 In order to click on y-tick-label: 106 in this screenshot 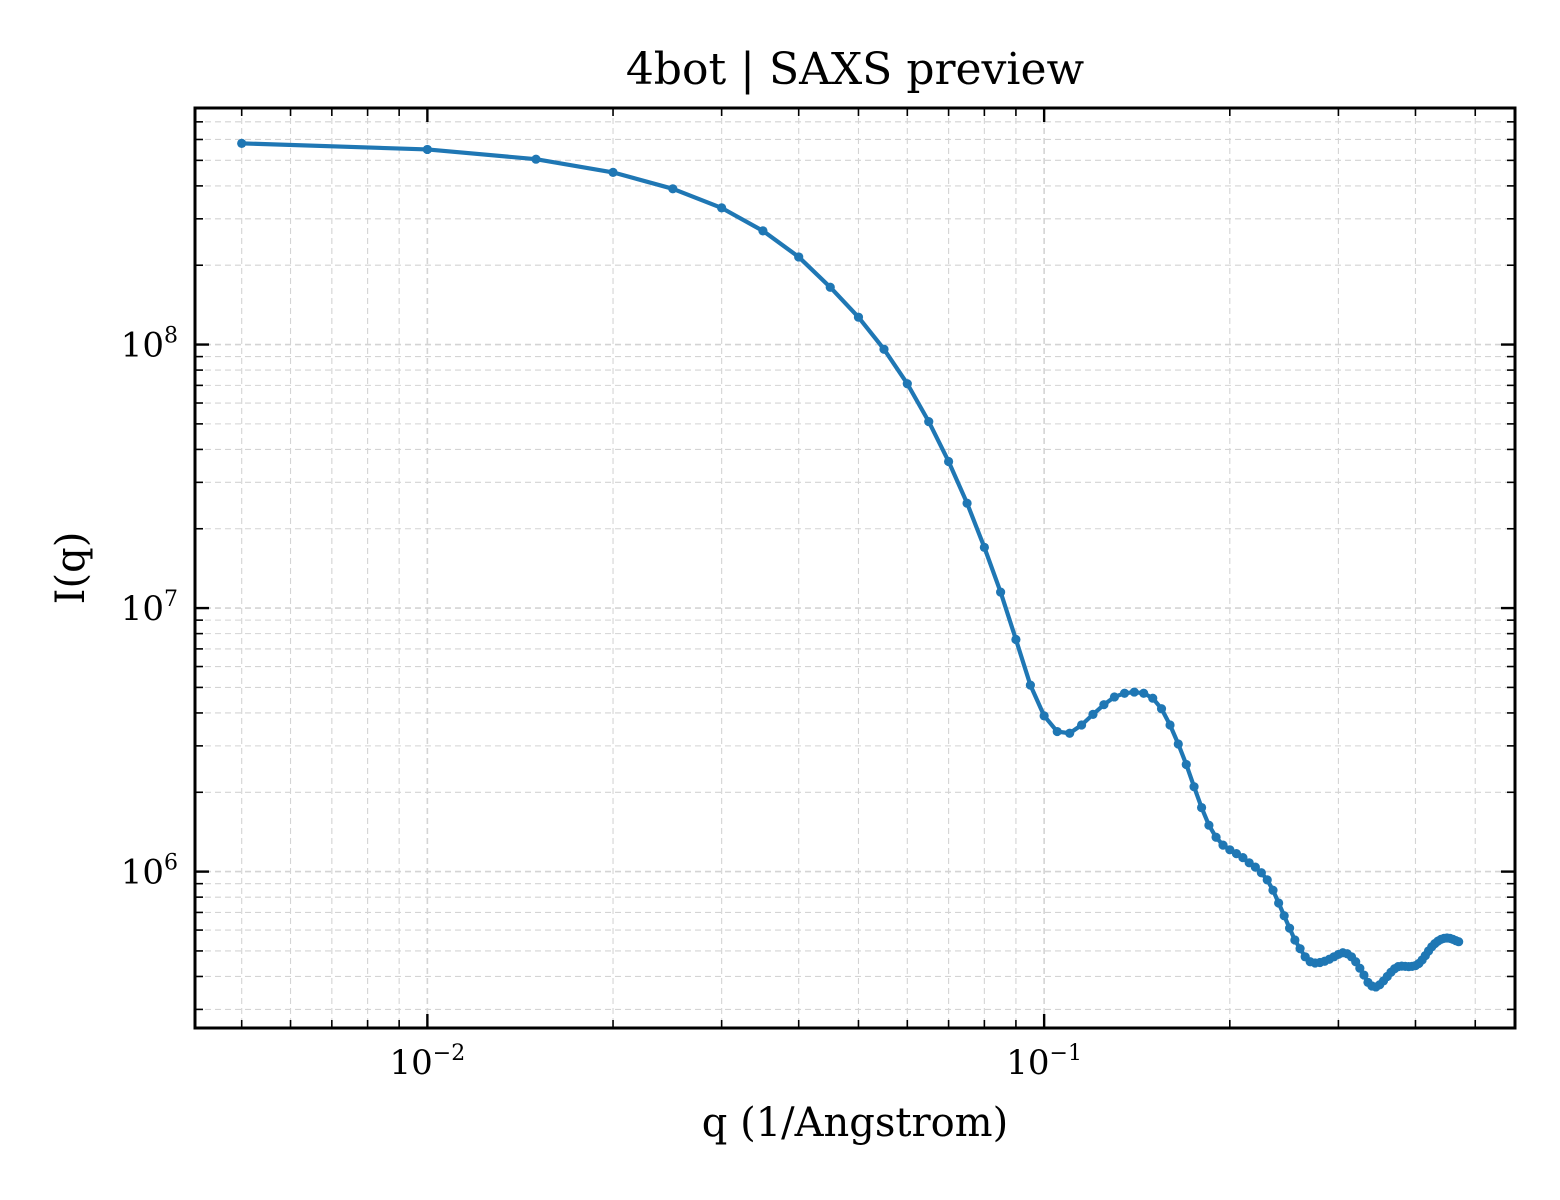, I will do `click(149, 872)`.